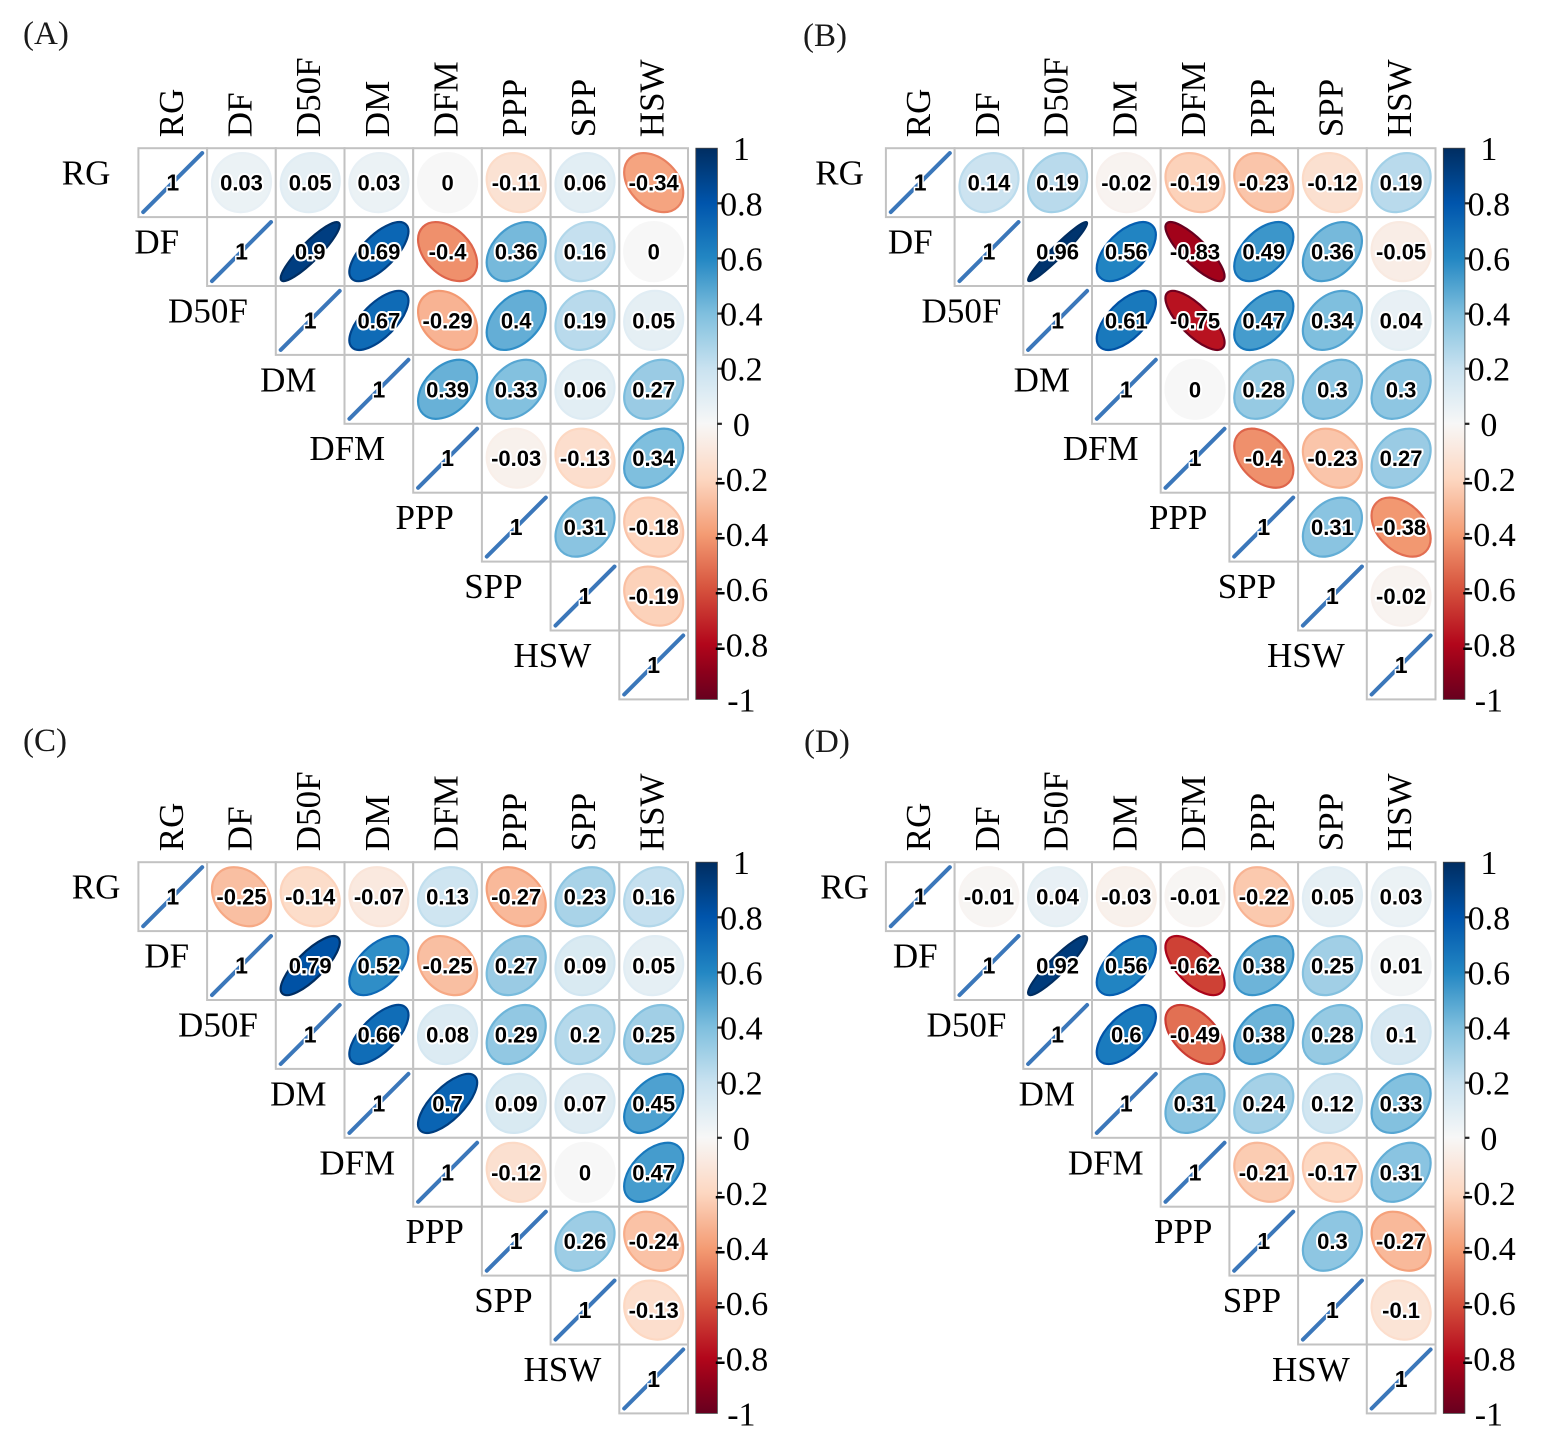  Describe the element at coordinates (653, 1172) in the screenshot. I see `svg-text: 0.47` at that location.